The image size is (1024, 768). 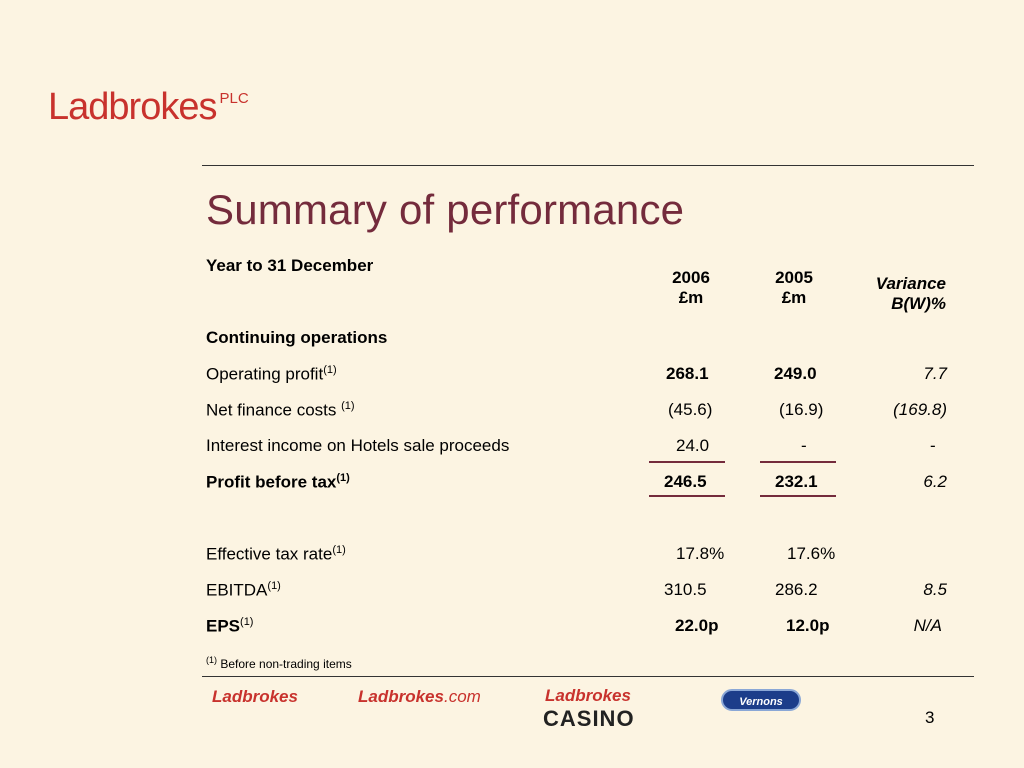 I want to click on table-cell-2006: 246.5, so click(x=685, y=481).